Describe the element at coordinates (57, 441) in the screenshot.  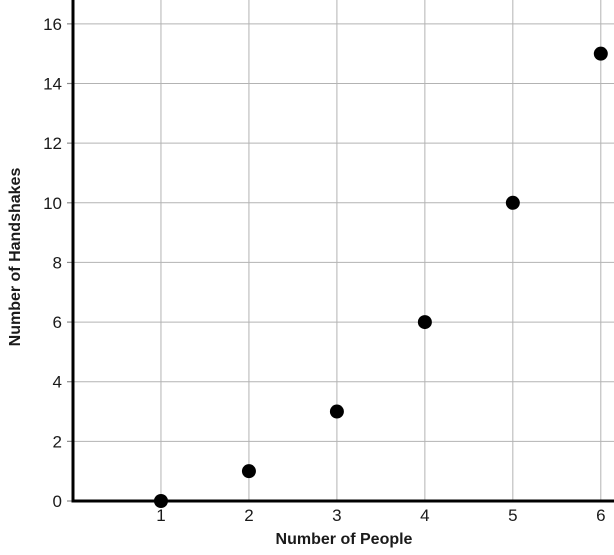
I see `y-tick-label: 2` at that location.